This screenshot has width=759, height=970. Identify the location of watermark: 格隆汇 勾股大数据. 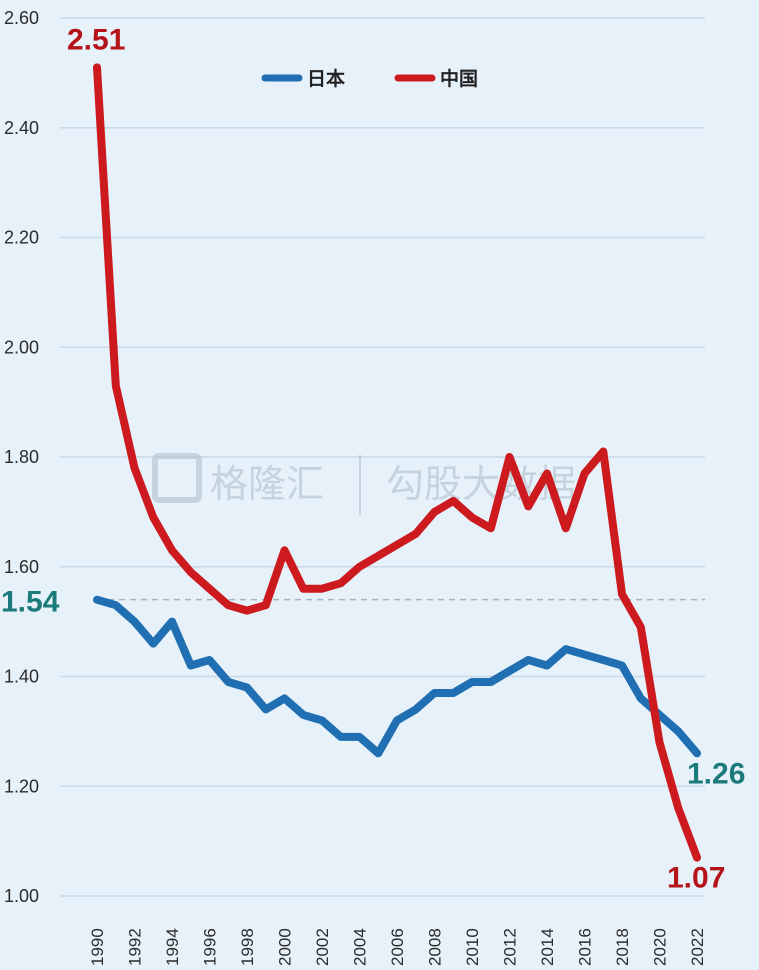
(364, 484).